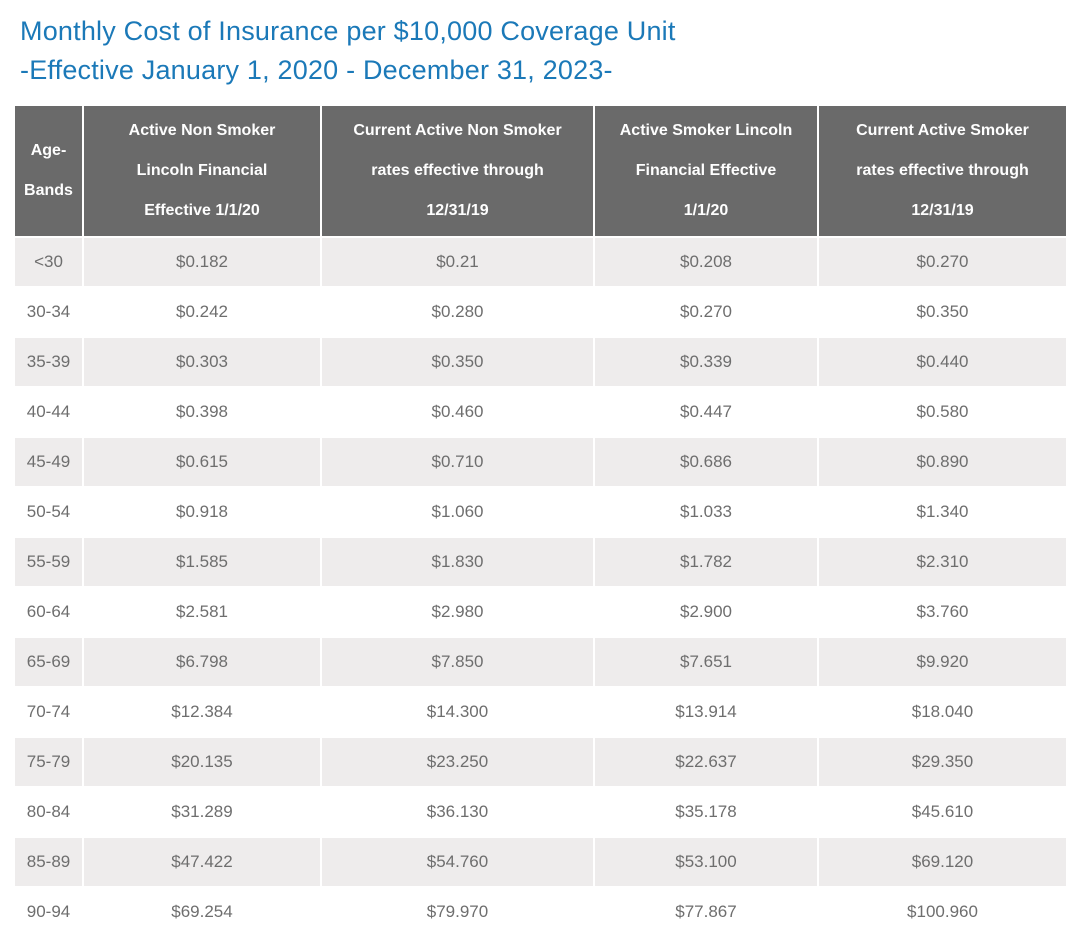  Describe the element at coordinates (202, 312) in the screenshot. I see `rate-cell: $0.242` at that location.